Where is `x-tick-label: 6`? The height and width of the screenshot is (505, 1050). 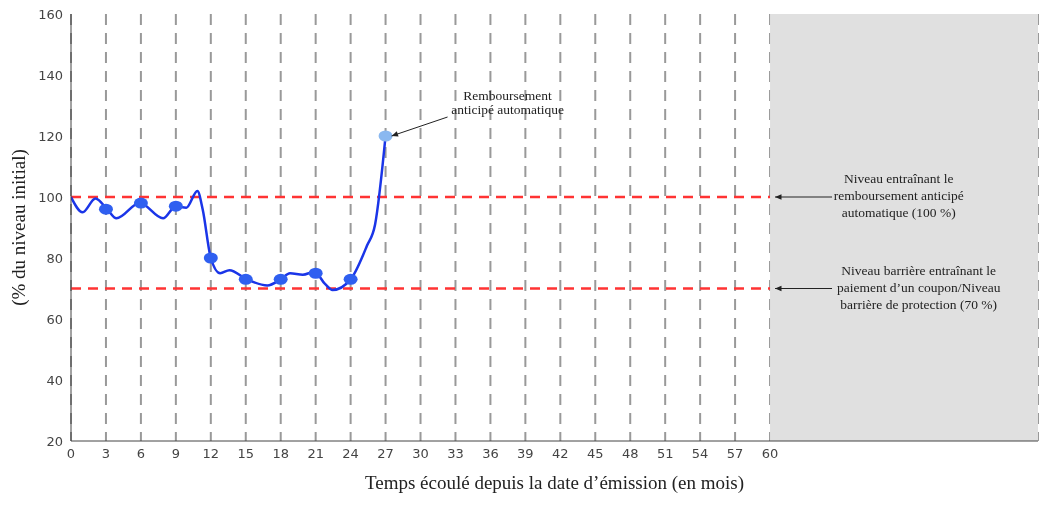 x-tick-label: 6 is located at coordinates (141, 454).